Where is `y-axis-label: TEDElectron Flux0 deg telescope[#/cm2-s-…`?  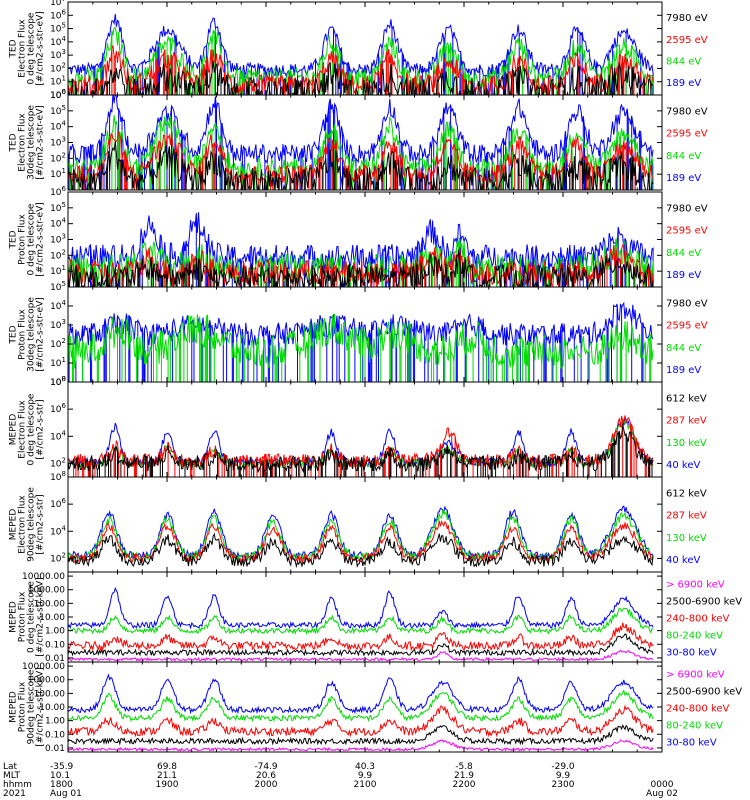
y-axis-label: TEDElectron Flux0 deg telescope[#/cm2-s-… is located at coordinates (27, 48).